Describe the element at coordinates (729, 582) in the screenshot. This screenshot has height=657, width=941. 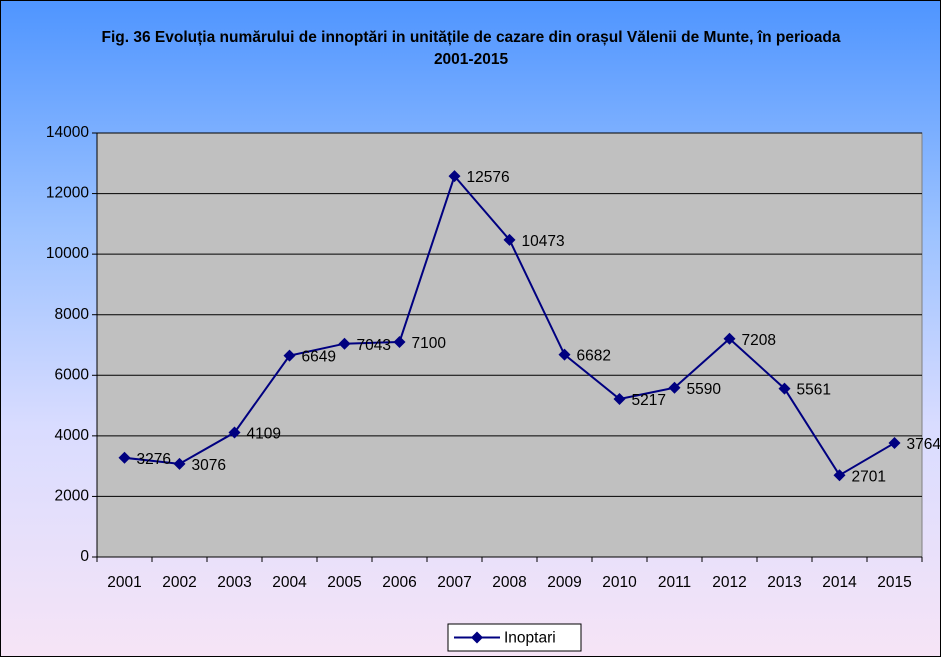
I see `x-tick-label: 2012` at that location.